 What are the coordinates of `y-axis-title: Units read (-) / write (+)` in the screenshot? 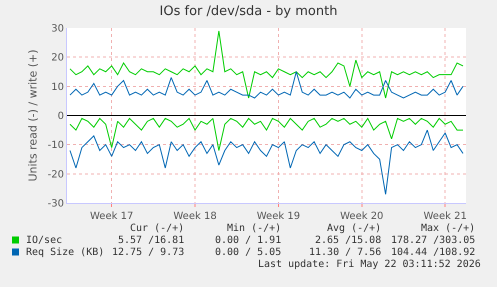 It's located at (33, 115).